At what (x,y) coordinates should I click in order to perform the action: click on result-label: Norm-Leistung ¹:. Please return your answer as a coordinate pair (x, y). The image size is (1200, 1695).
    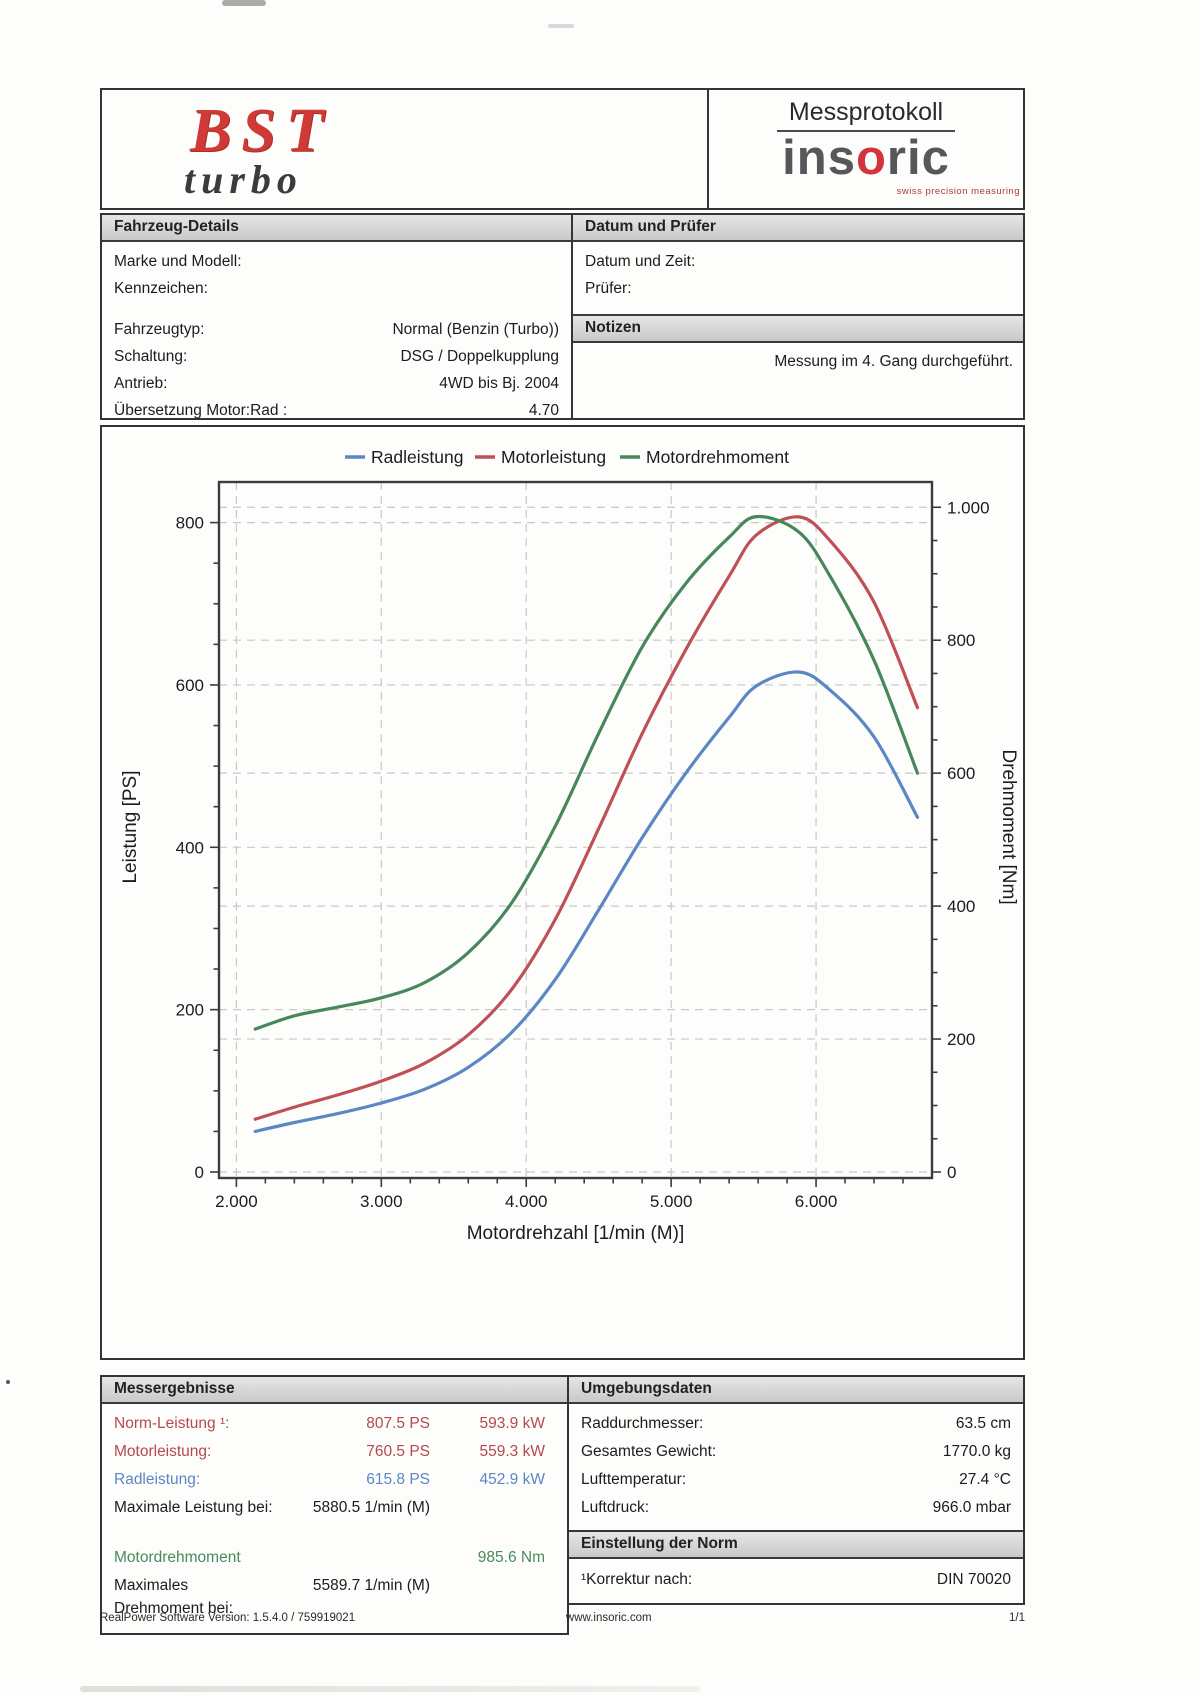
    Looking at the image, I should click on (172, 1423).